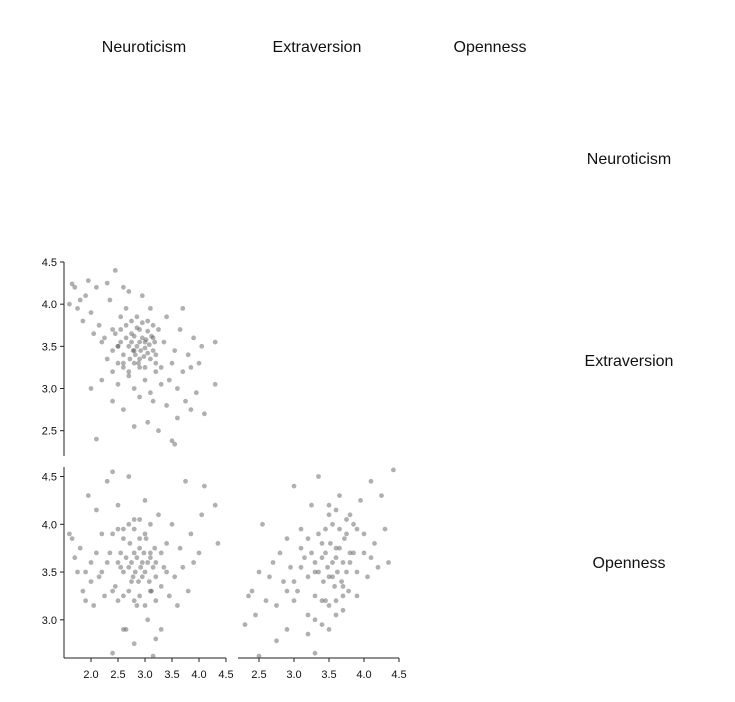  I want to click on y-tick-label: 4.5, so click(49, 263).